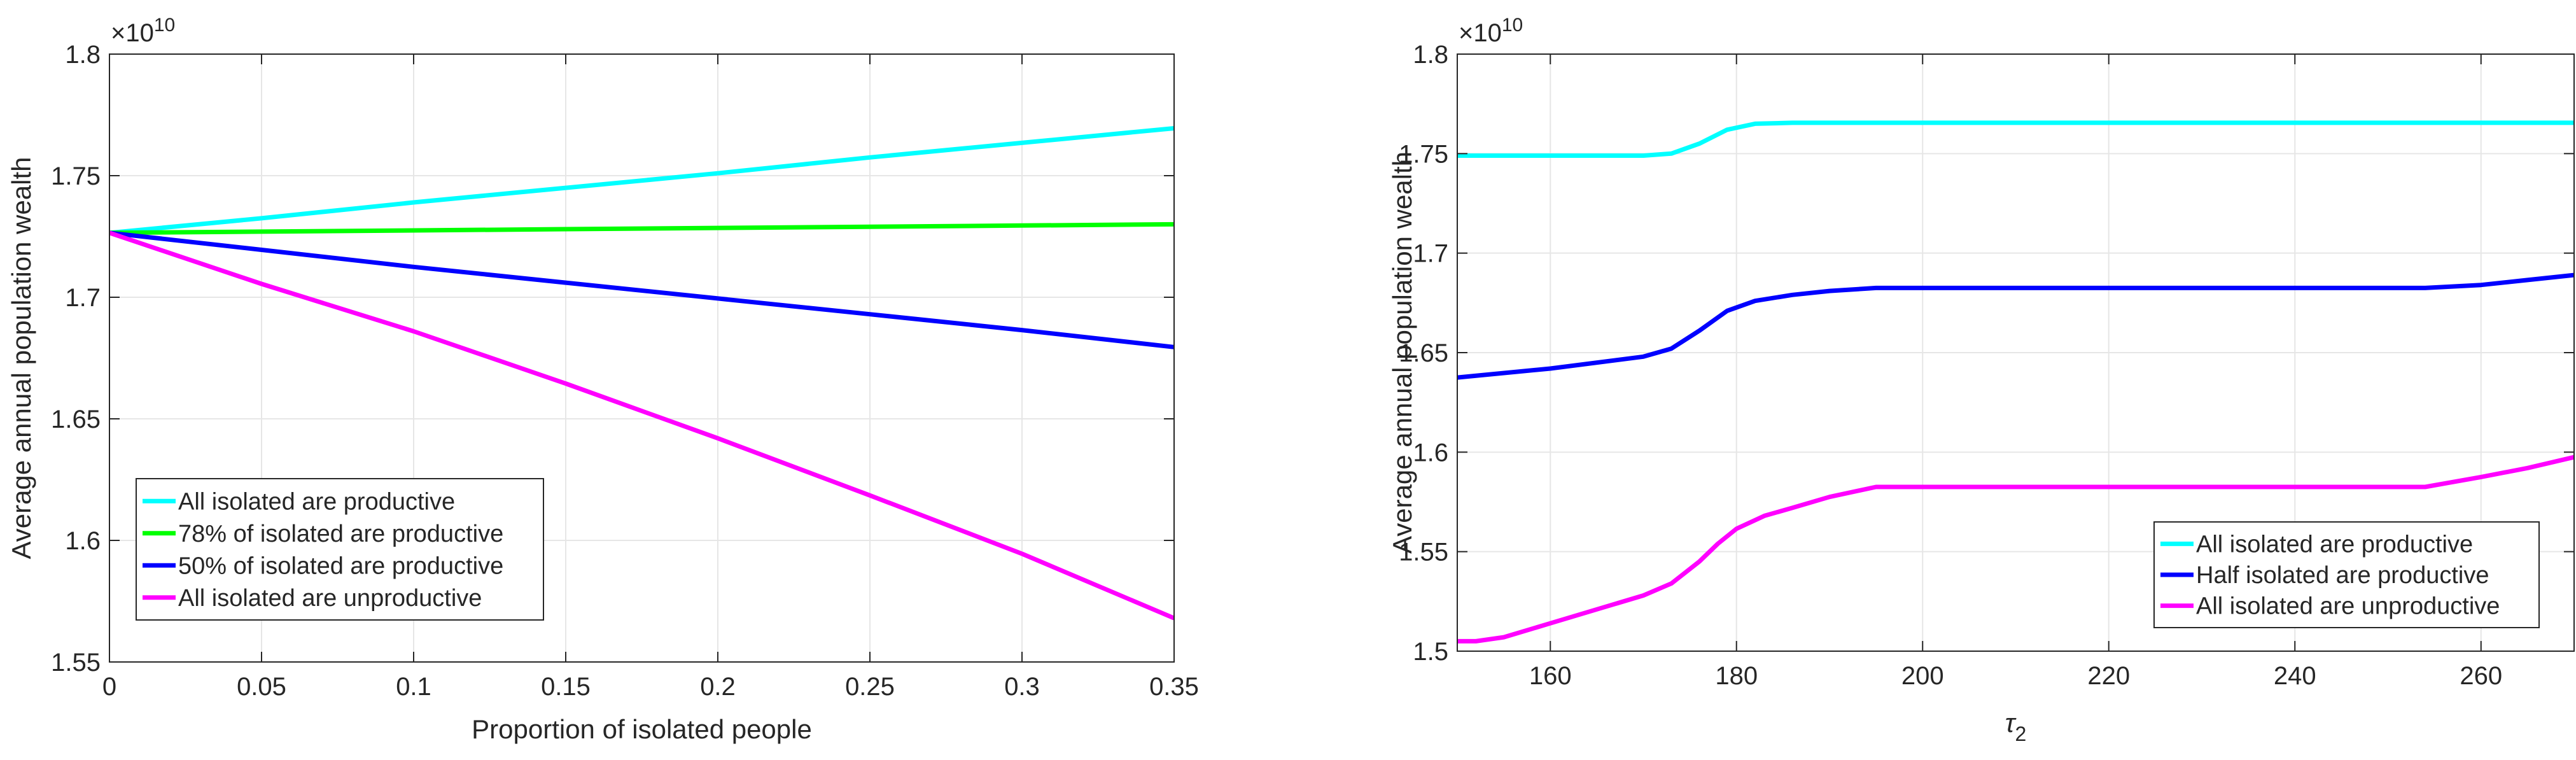 Image resolution: width=2576 pixels, height=760 pixels. What do you see at coordinates (2342, 576) in the screenshot?
I see `legend-label: Half isolated are productive` at bounding box center [2342, 576].